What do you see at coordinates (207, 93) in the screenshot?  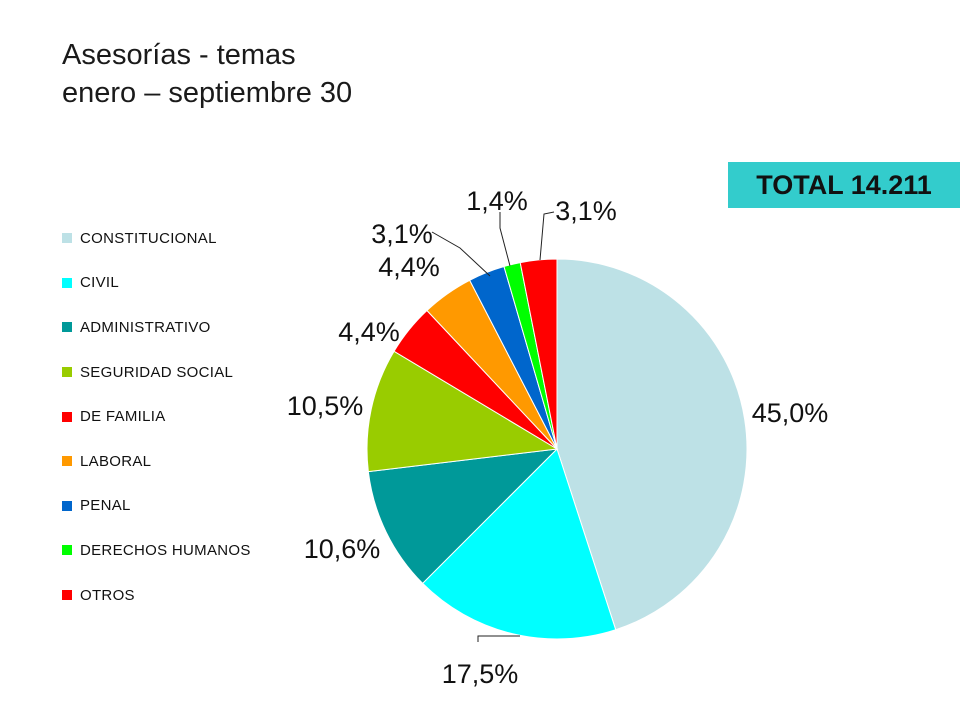 I see `title-line-2: enero – septiembre 30` at bounding box center [207, 93].